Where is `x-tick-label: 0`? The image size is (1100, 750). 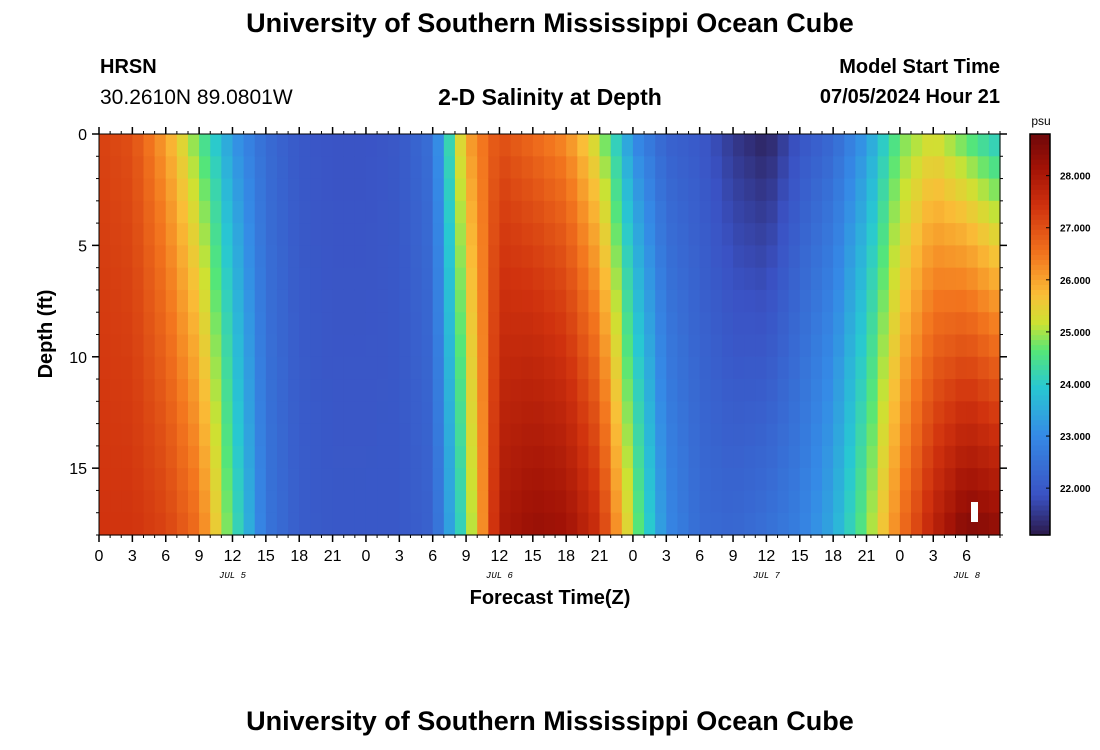
x-tick-label: 0 is located at coordinates (632, 556).